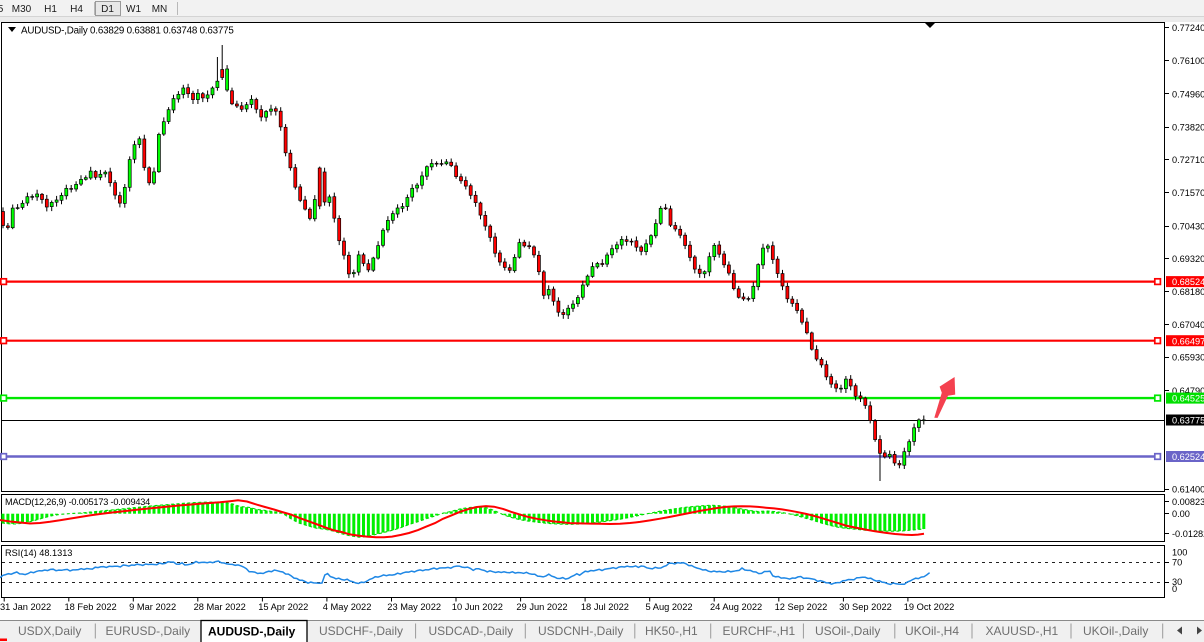  I want to click on svg-text: H4, so click(76, 9).